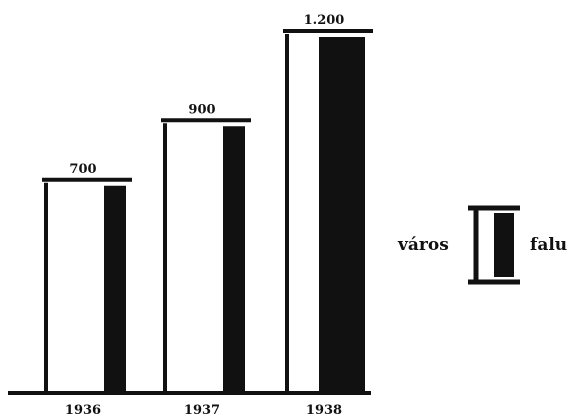  I want to click on bar-falu-1937, so click(234, 258).